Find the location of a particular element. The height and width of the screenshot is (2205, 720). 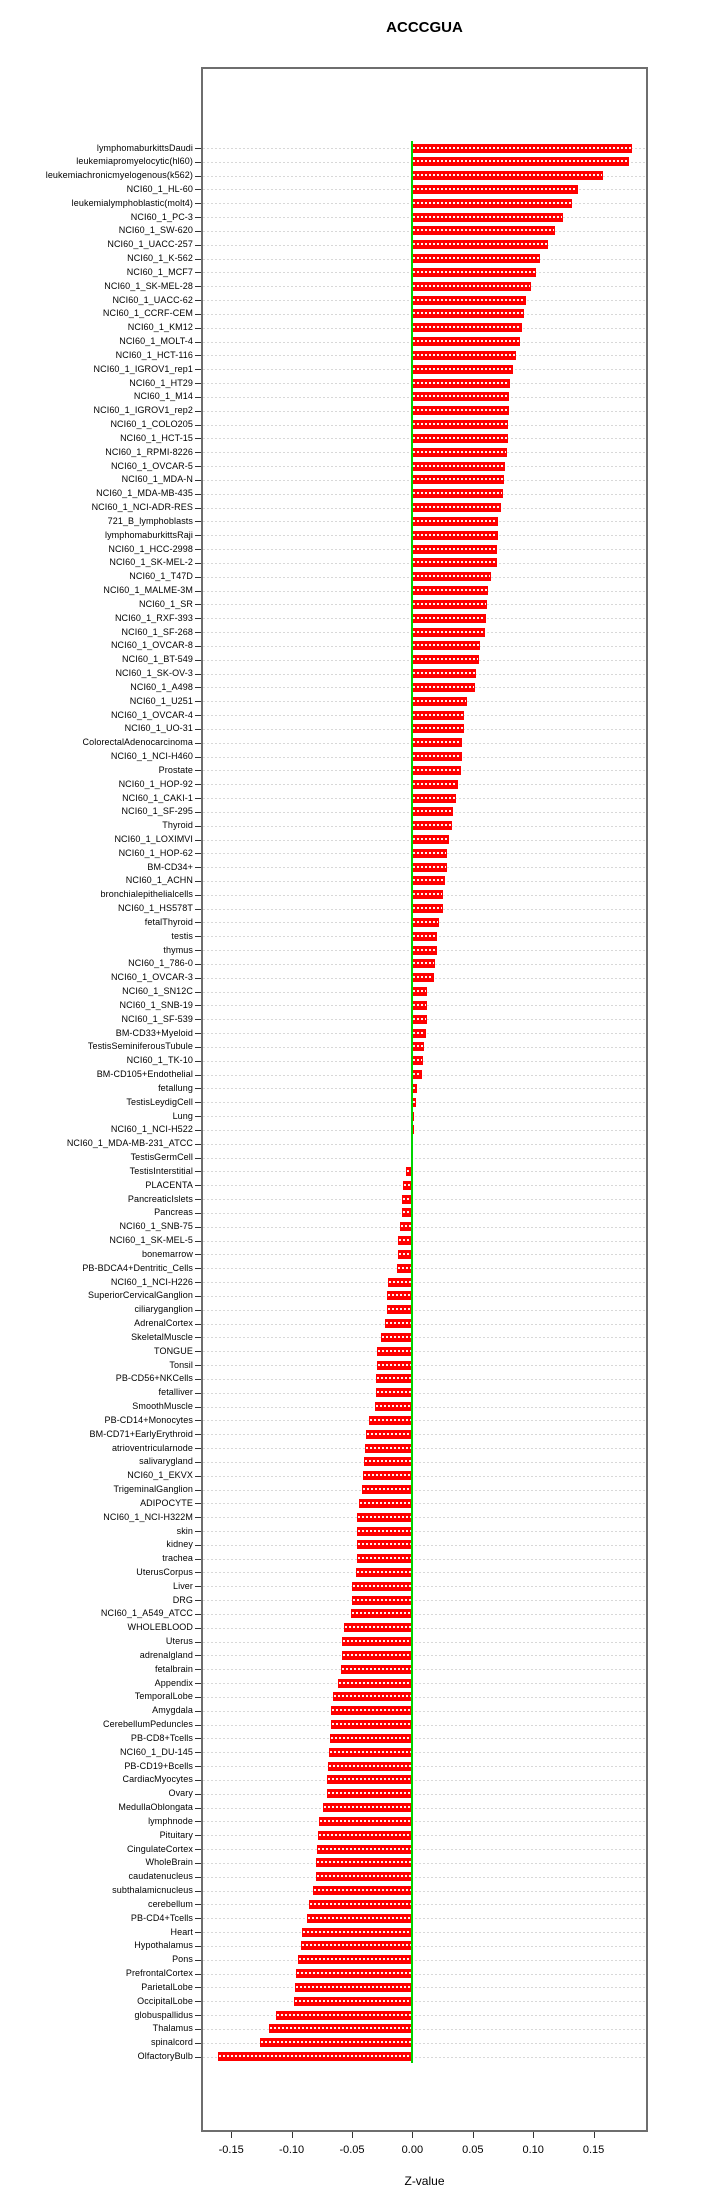

category-label: NCI60_1_SR is located at coordinates (165, 603).